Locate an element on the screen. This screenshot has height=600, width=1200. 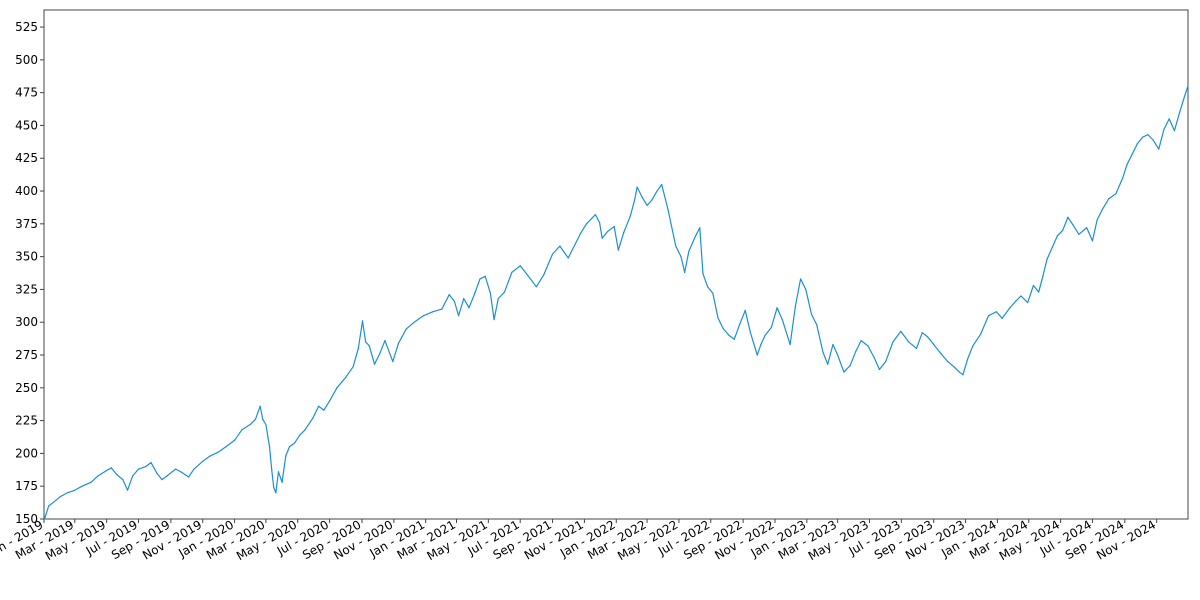
y-tick-label: 375 is located at coordinates (26, 224).